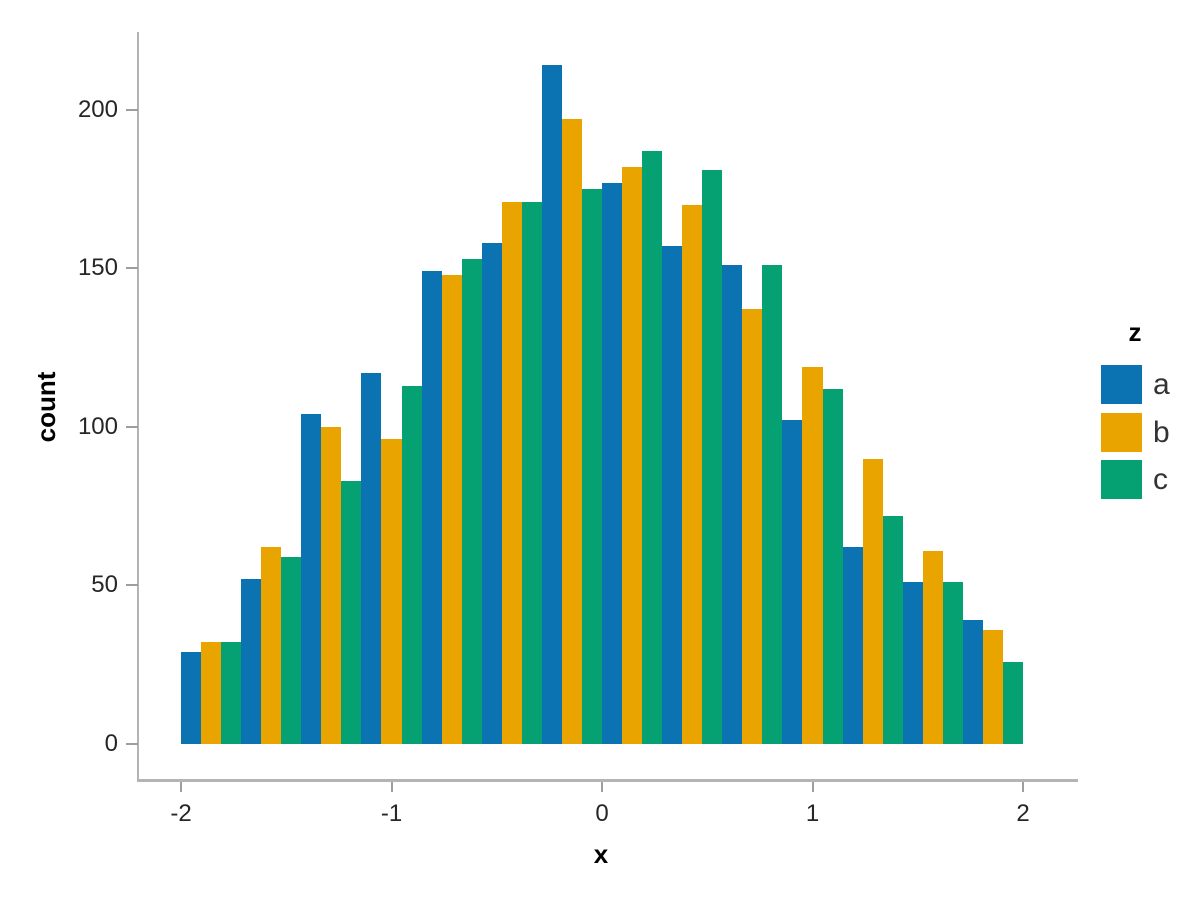 The image size is (1200, 900). Describe the element at coordinates (1160, 479) in the screenshot. I see `legend-label-c: c` at that location.